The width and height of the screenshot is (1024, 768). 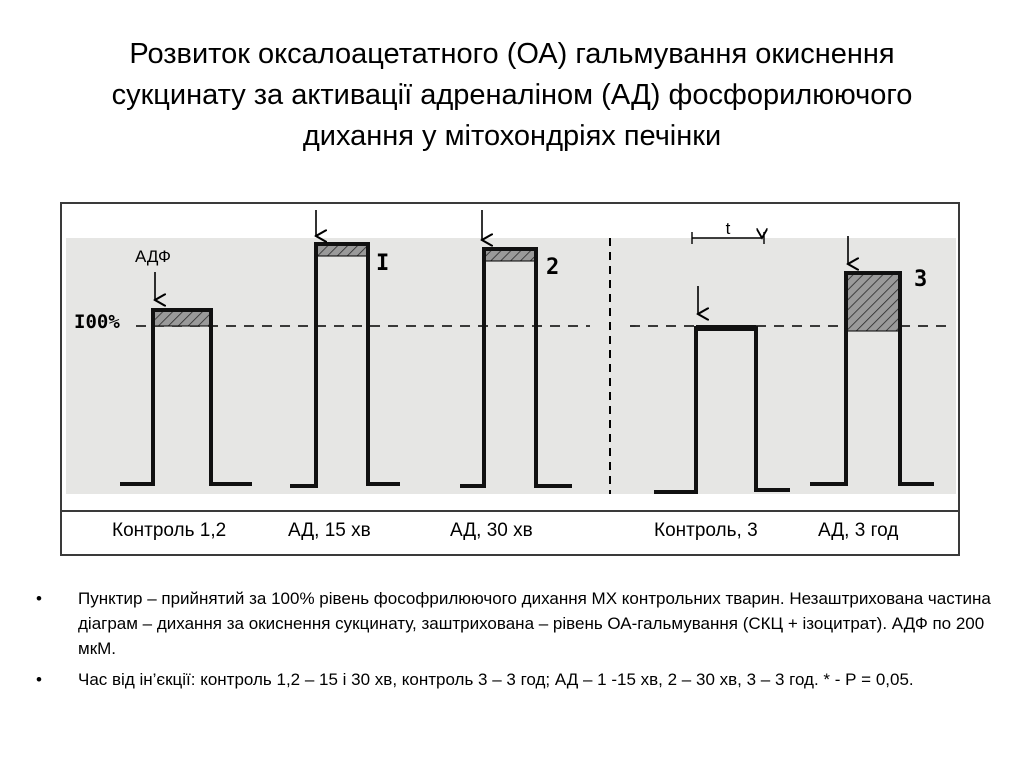 What do you see at coordinates (706, 530) in the screenshot?
I see `caption-control-3: Контроль, 3` at bounding box center [706, 530].